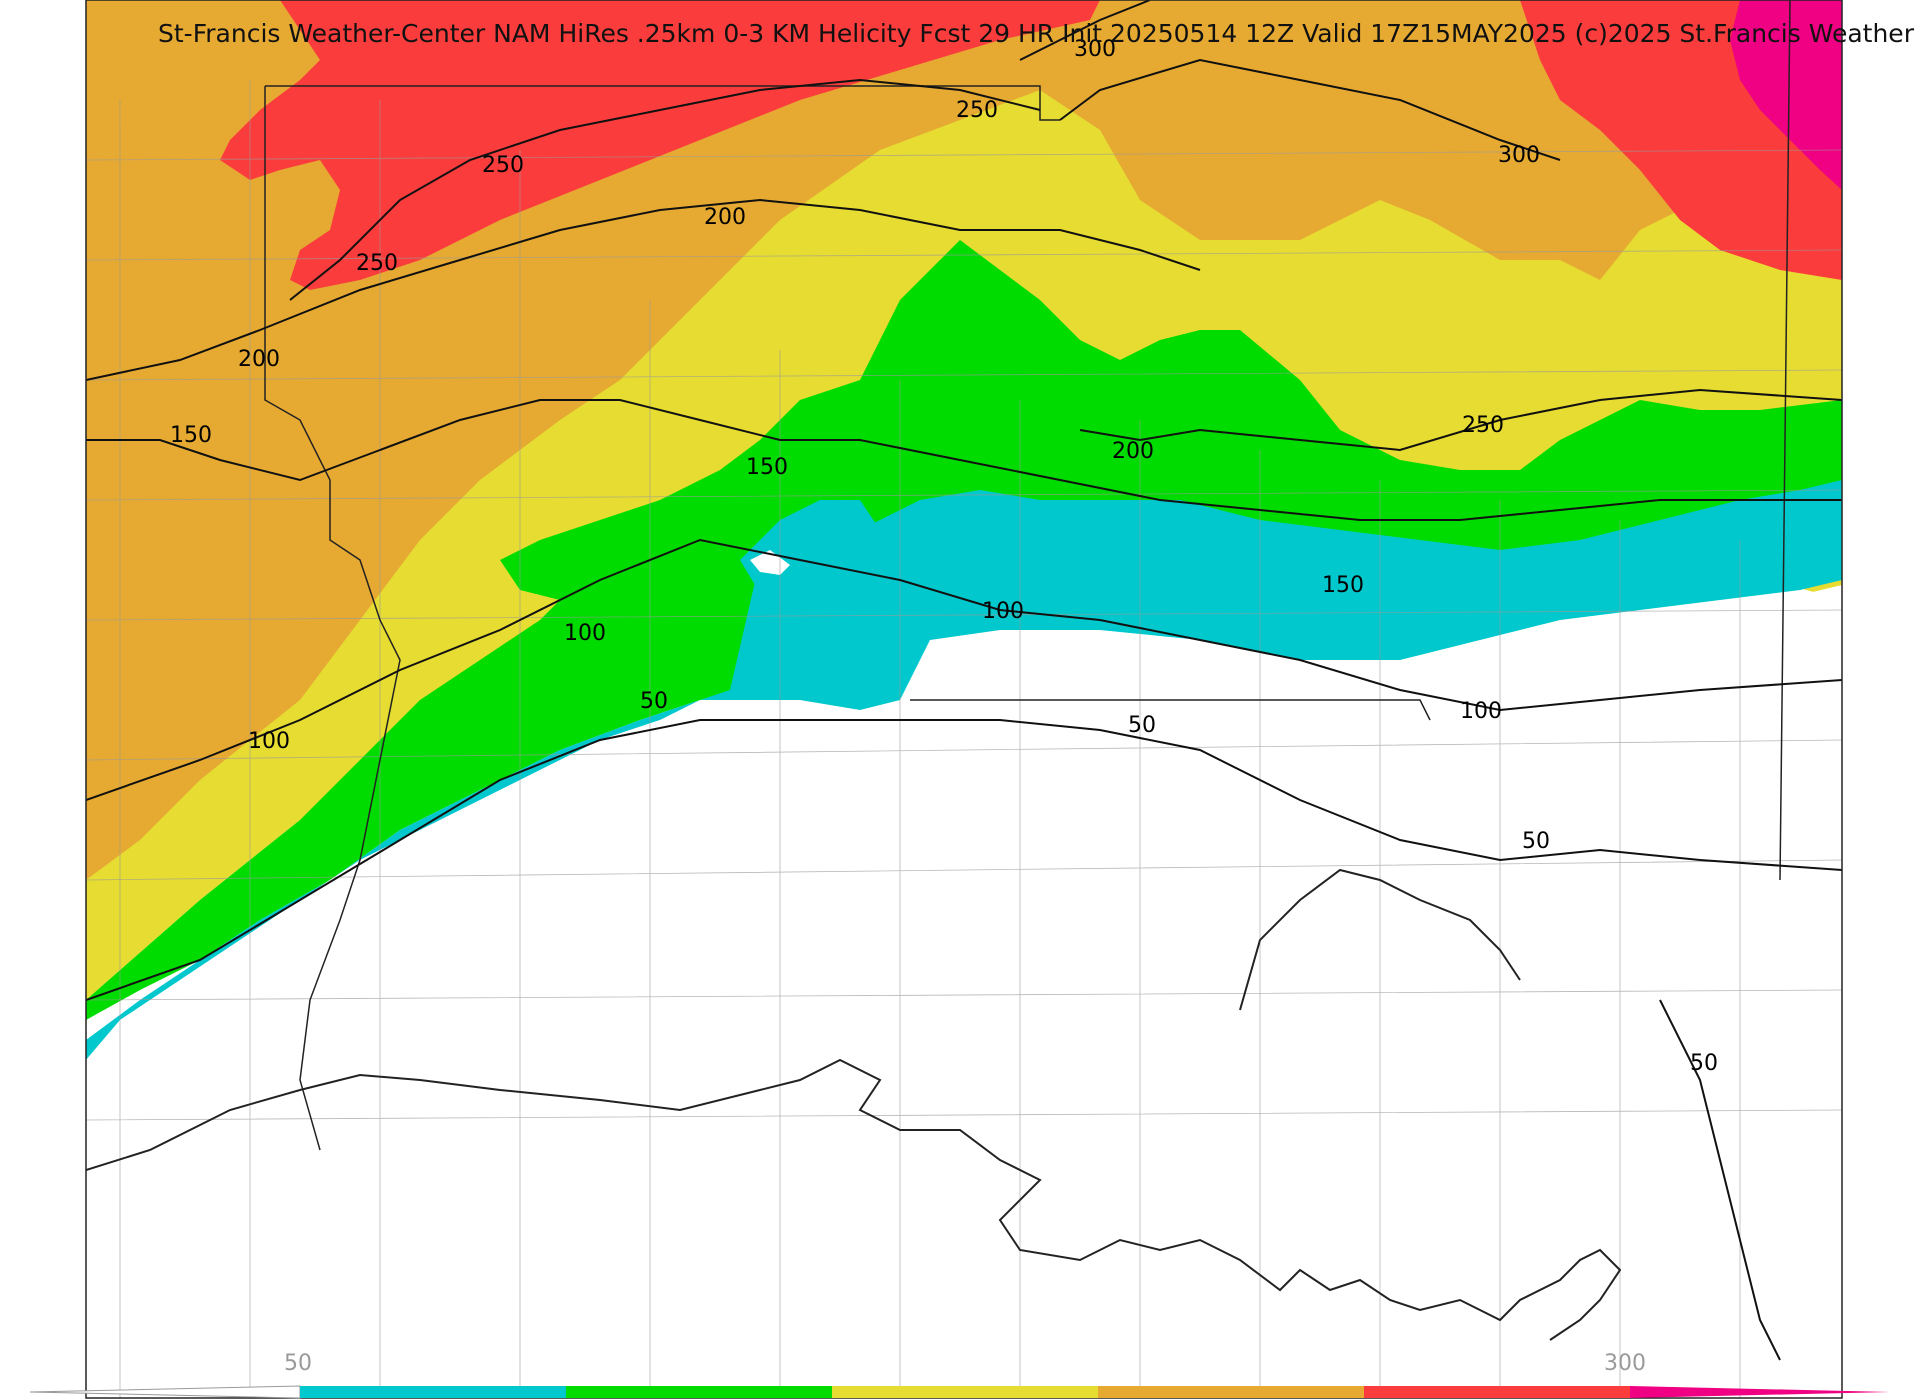  What do you see at coordinates (1625, 1363) in the screenshot?
I see `colorbar-max-label: 300` at bounding box center [1625, 1363].